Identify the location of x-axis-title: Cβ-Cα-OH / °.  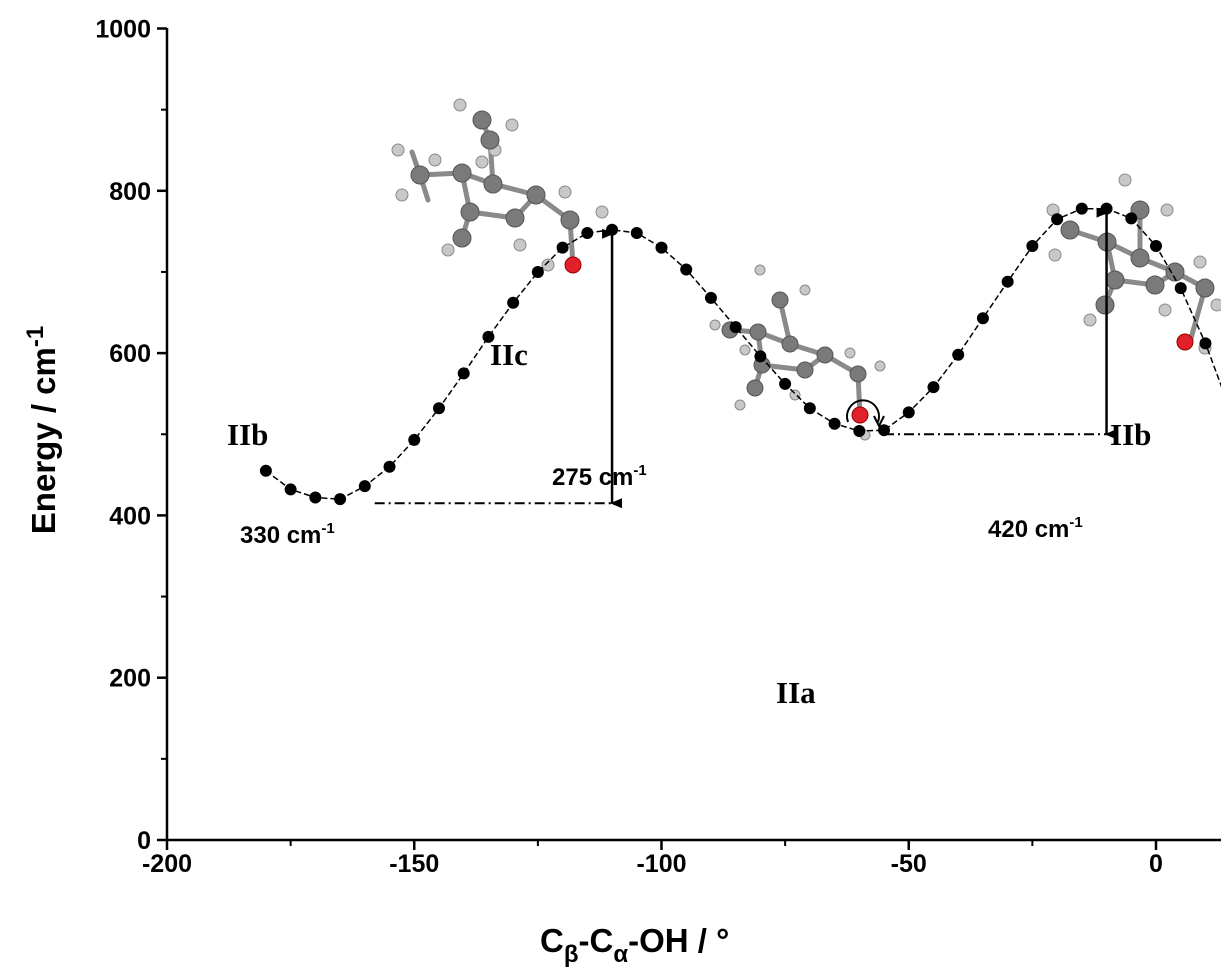
(634, 945).